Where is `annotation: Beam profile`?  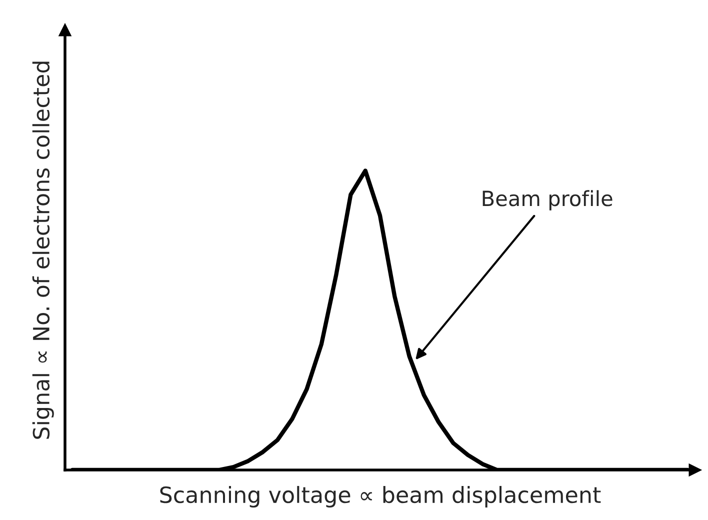
annotation: Beam profile is located at coordinates (547, 200).